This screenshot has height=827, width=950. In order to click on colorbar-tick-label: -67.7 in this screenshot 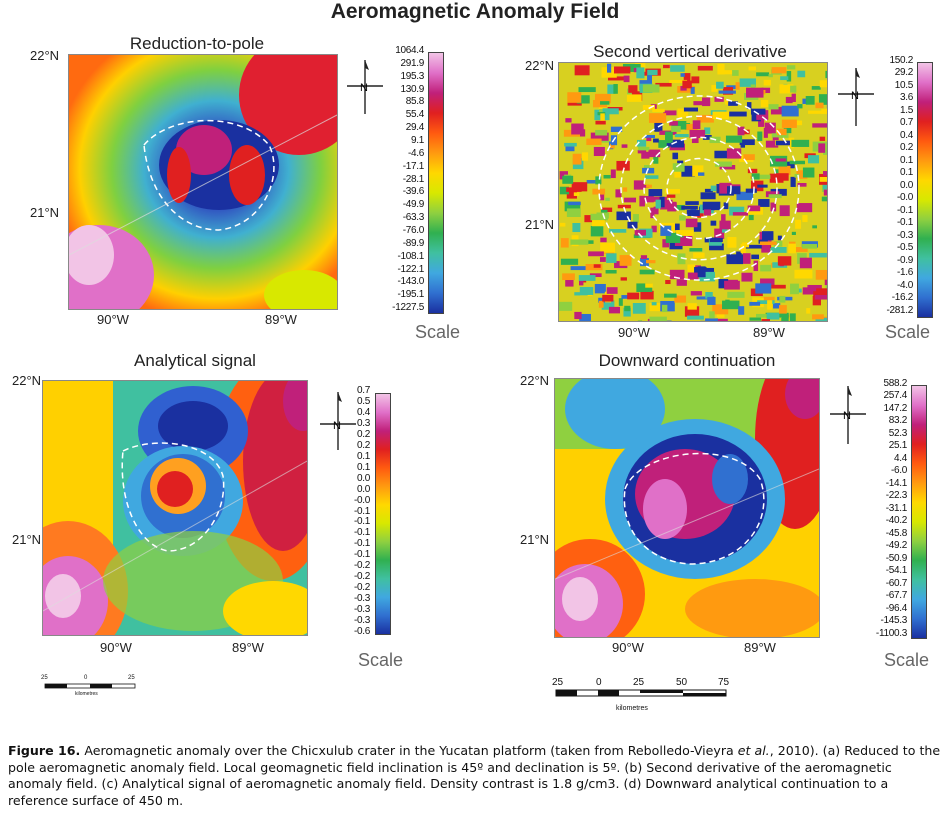, I will do `click(896, 596)`.